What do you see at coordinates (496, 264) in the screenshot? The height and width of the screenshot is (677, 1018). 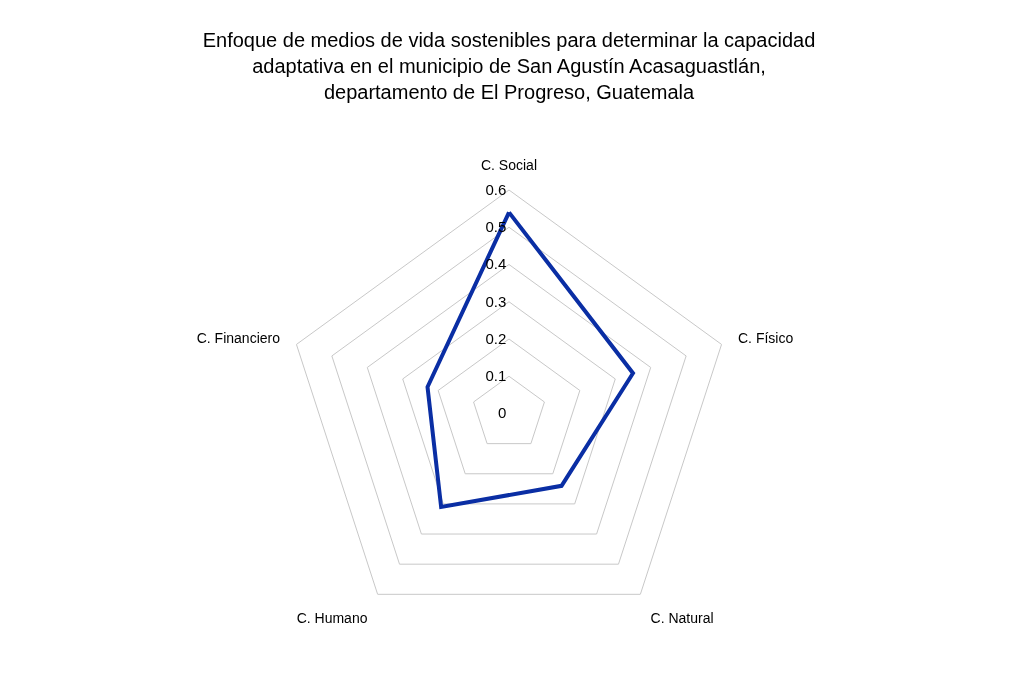 I see `y-tick-label: 0.4` at bounding box center [496, 264].